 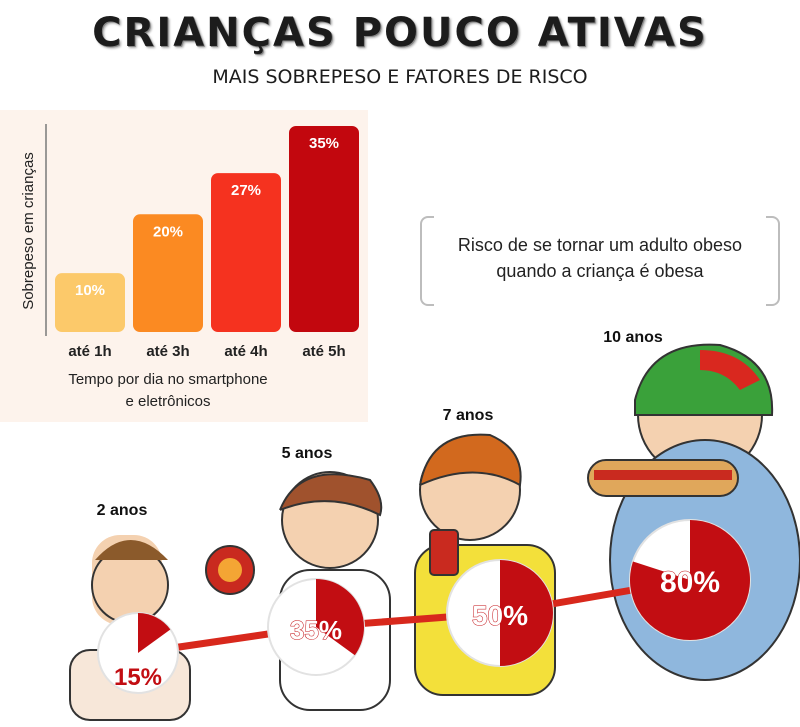 What do you see at coordinates (168, 231) in the screenshot?
I see `bar-value-label: 20%` at bounding box center [168, 231].